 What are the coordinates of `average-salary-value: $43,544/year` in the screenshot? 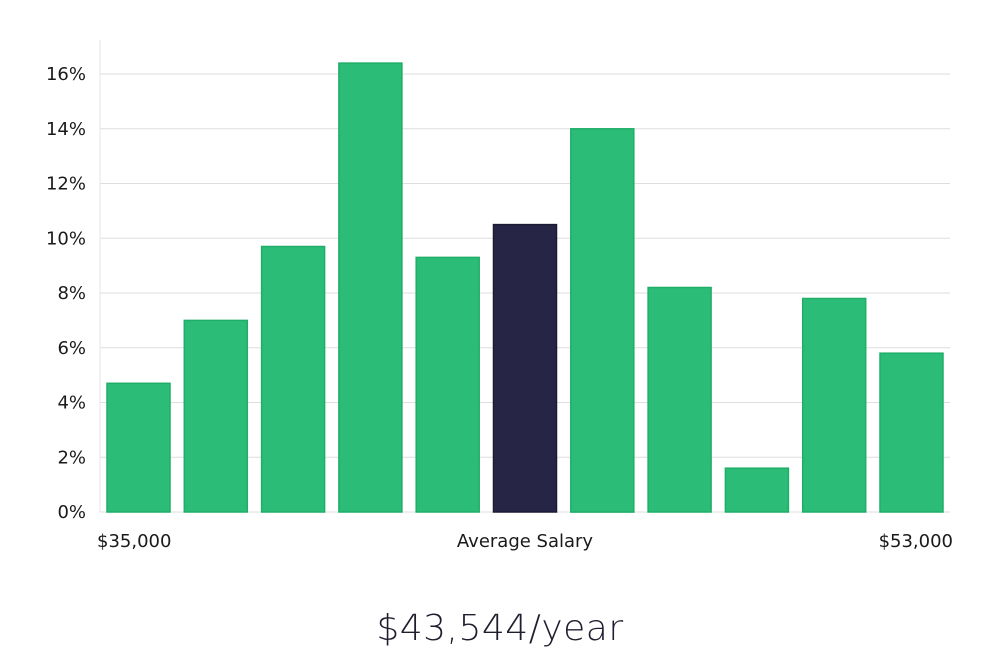 It's located at (500, 628).